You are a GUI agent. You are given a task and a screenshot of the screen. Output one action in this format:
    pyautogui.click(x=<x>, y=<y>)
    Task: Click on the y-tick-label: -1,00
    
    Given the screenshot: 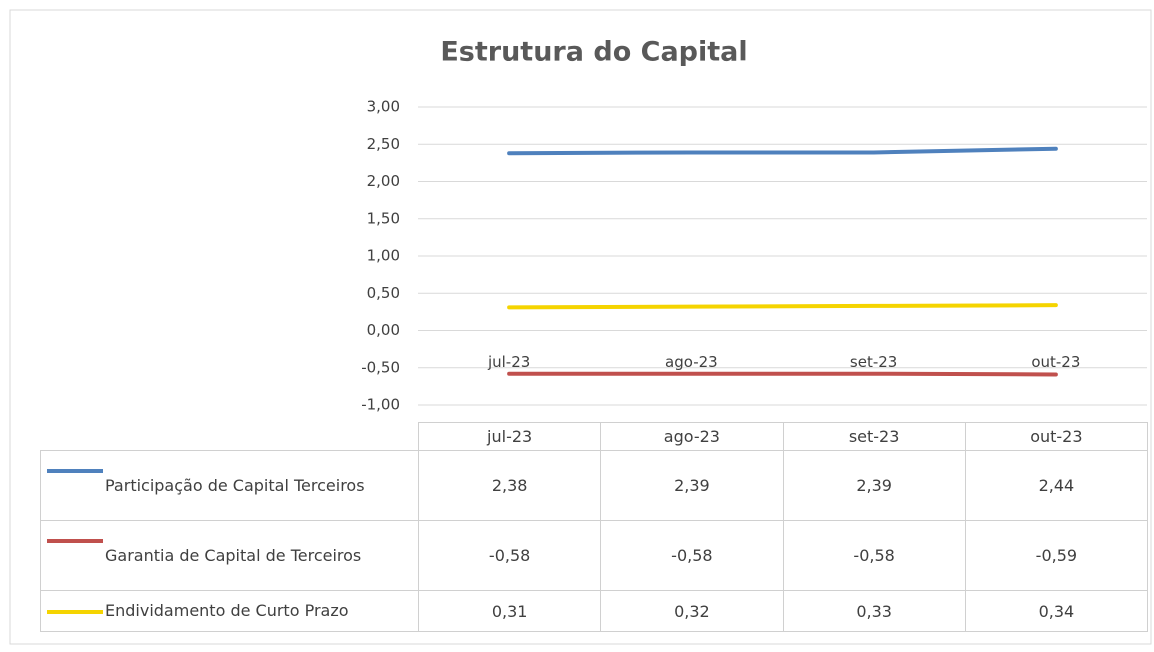 What is the action you would take?
    pyautogui.click(x=380, y=405)
    